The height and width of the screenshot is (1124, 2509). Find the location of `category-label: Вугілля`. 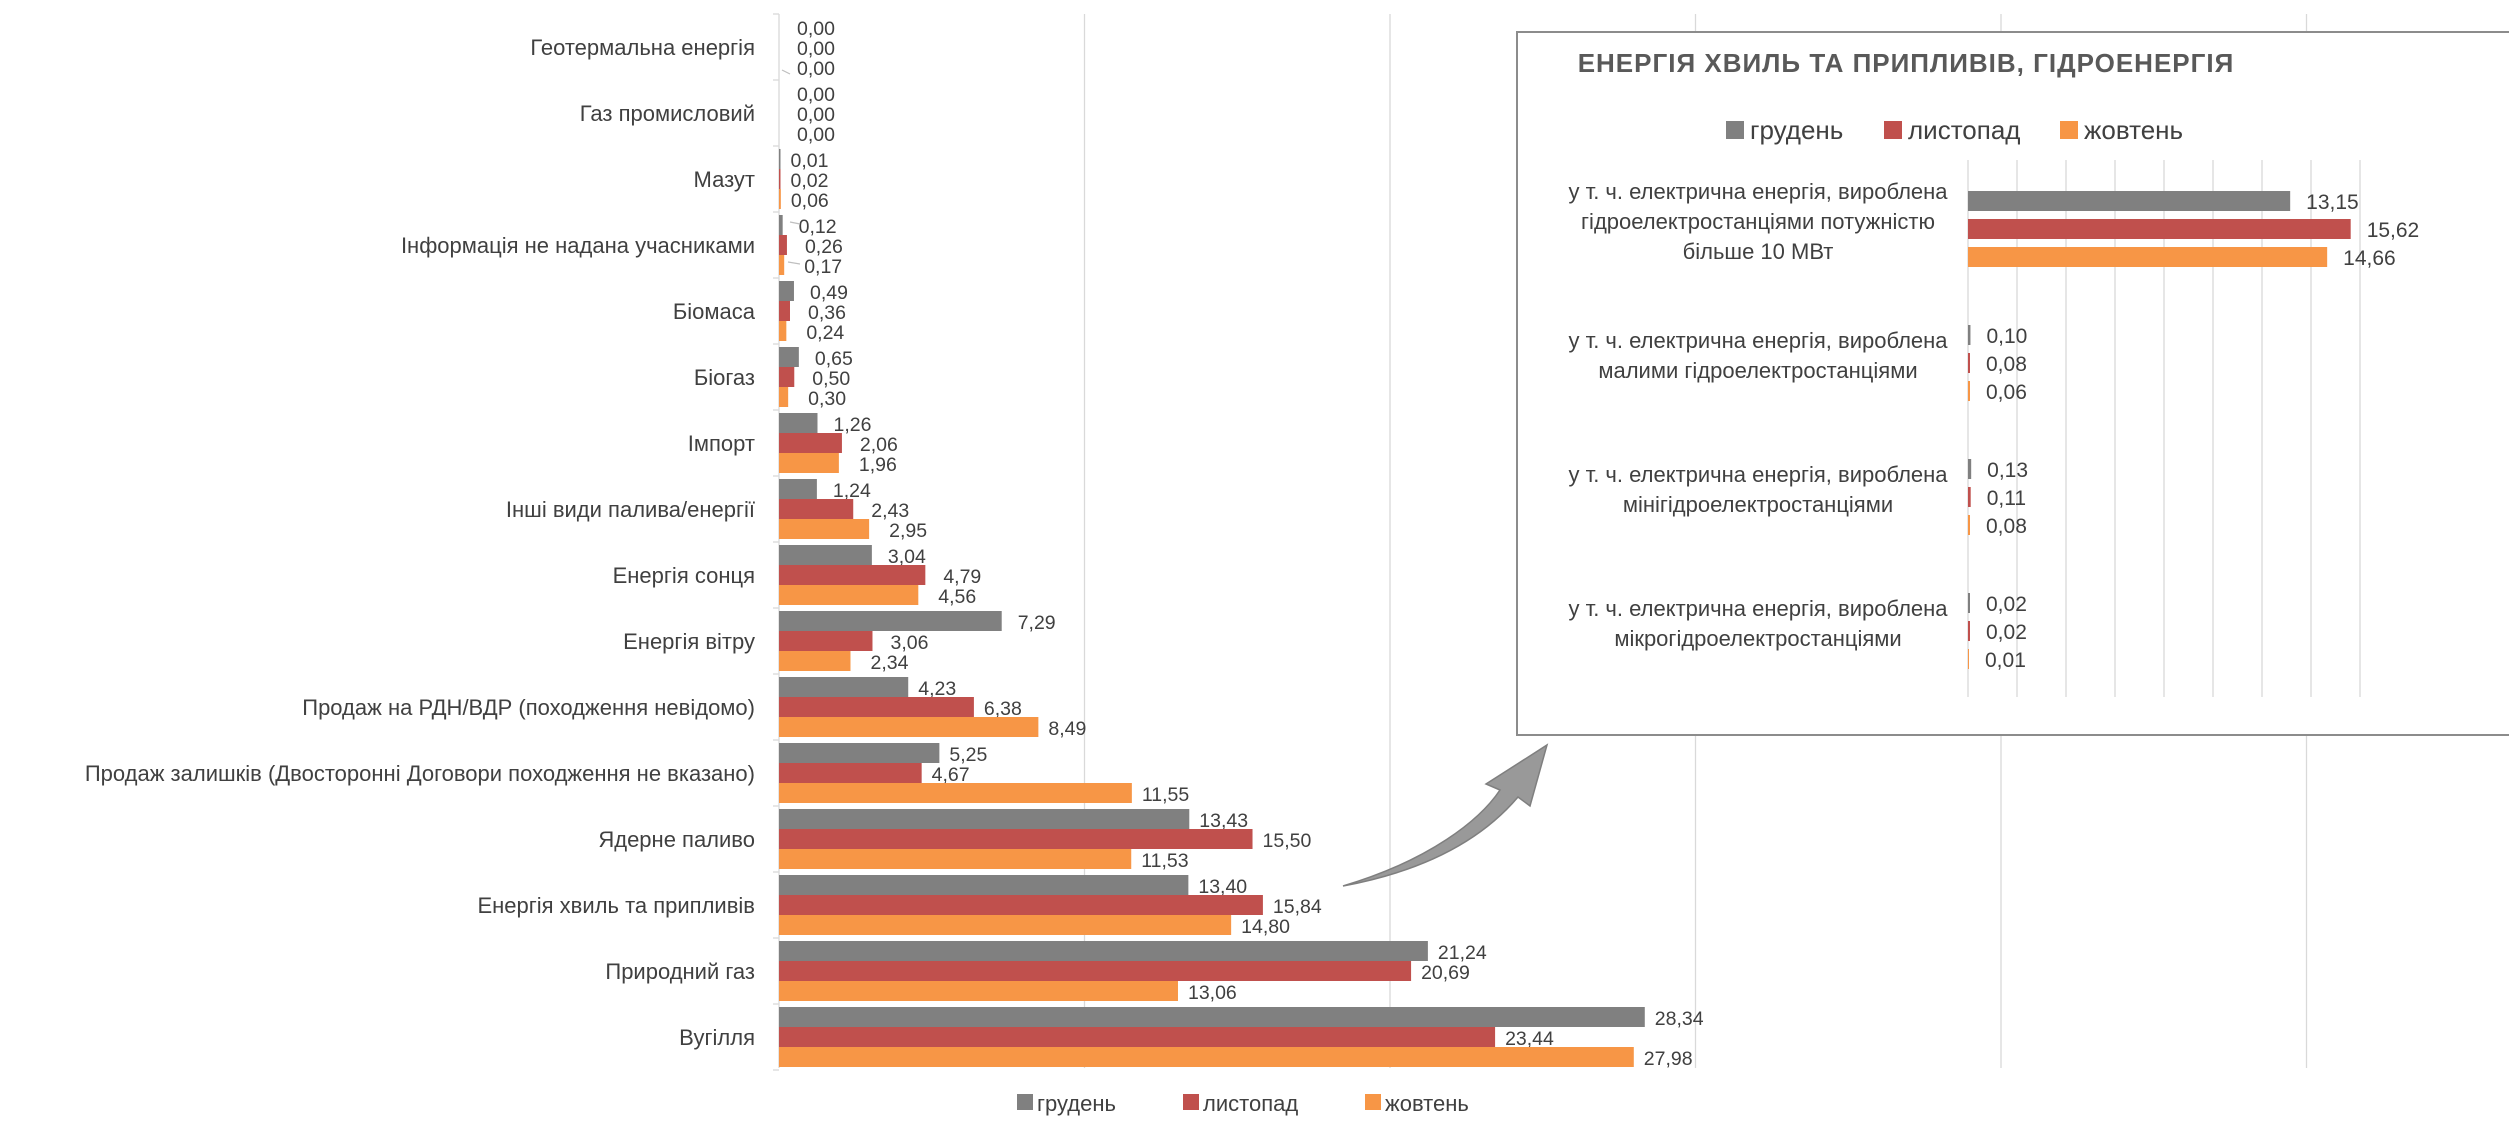

category-label: Вугілля is located at coordinates (717, 1037).